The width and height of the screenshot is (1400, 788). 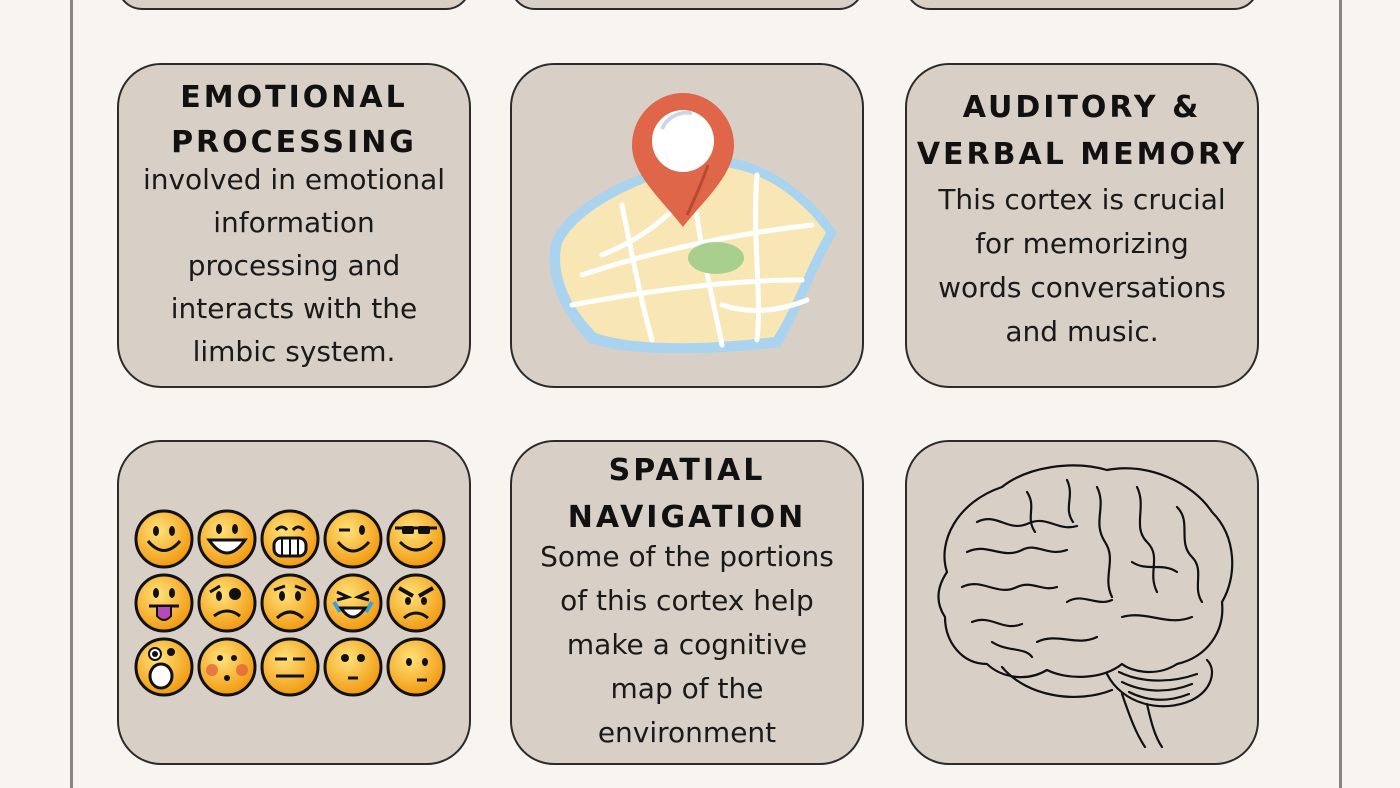 I want to click on card-title-line1: EMOTIONAL, so click(x=294, y=97).